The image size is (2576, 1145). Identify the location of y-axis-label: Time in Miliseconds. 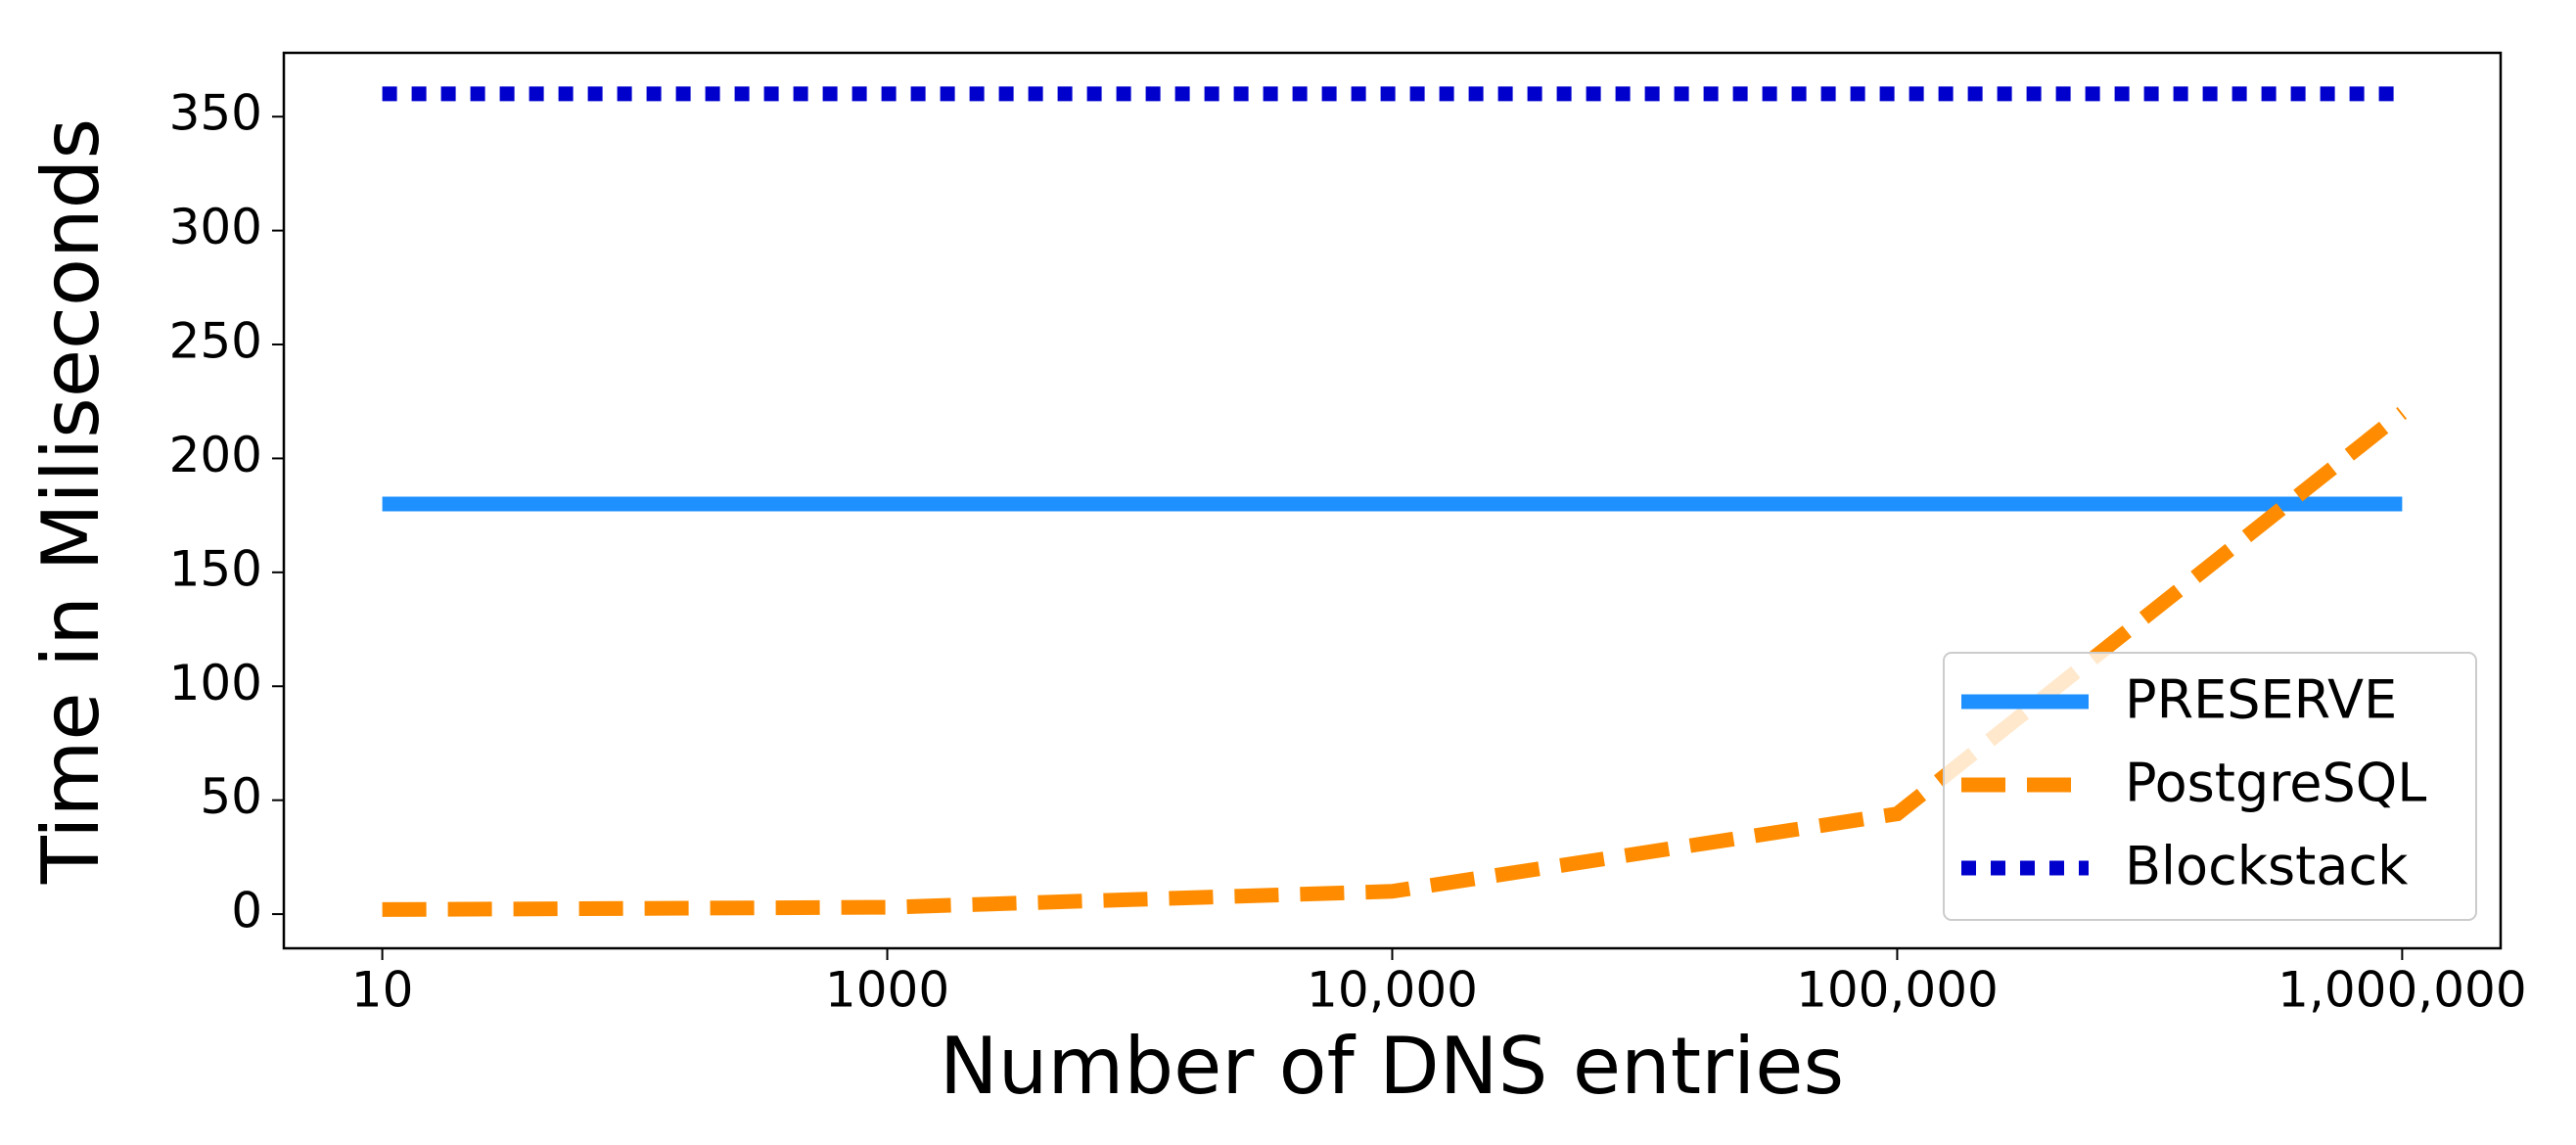
(71, 501).